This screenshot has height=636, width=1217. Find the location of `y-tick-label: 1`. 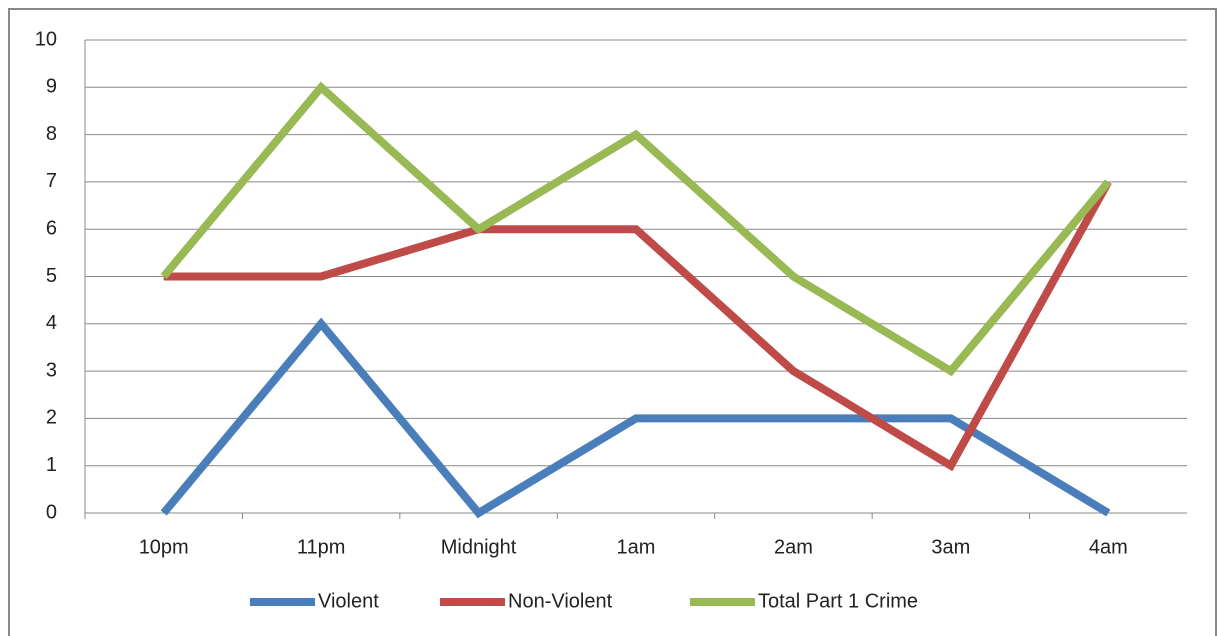

y-tick-label: 1 is located at coordinates (51, 465).